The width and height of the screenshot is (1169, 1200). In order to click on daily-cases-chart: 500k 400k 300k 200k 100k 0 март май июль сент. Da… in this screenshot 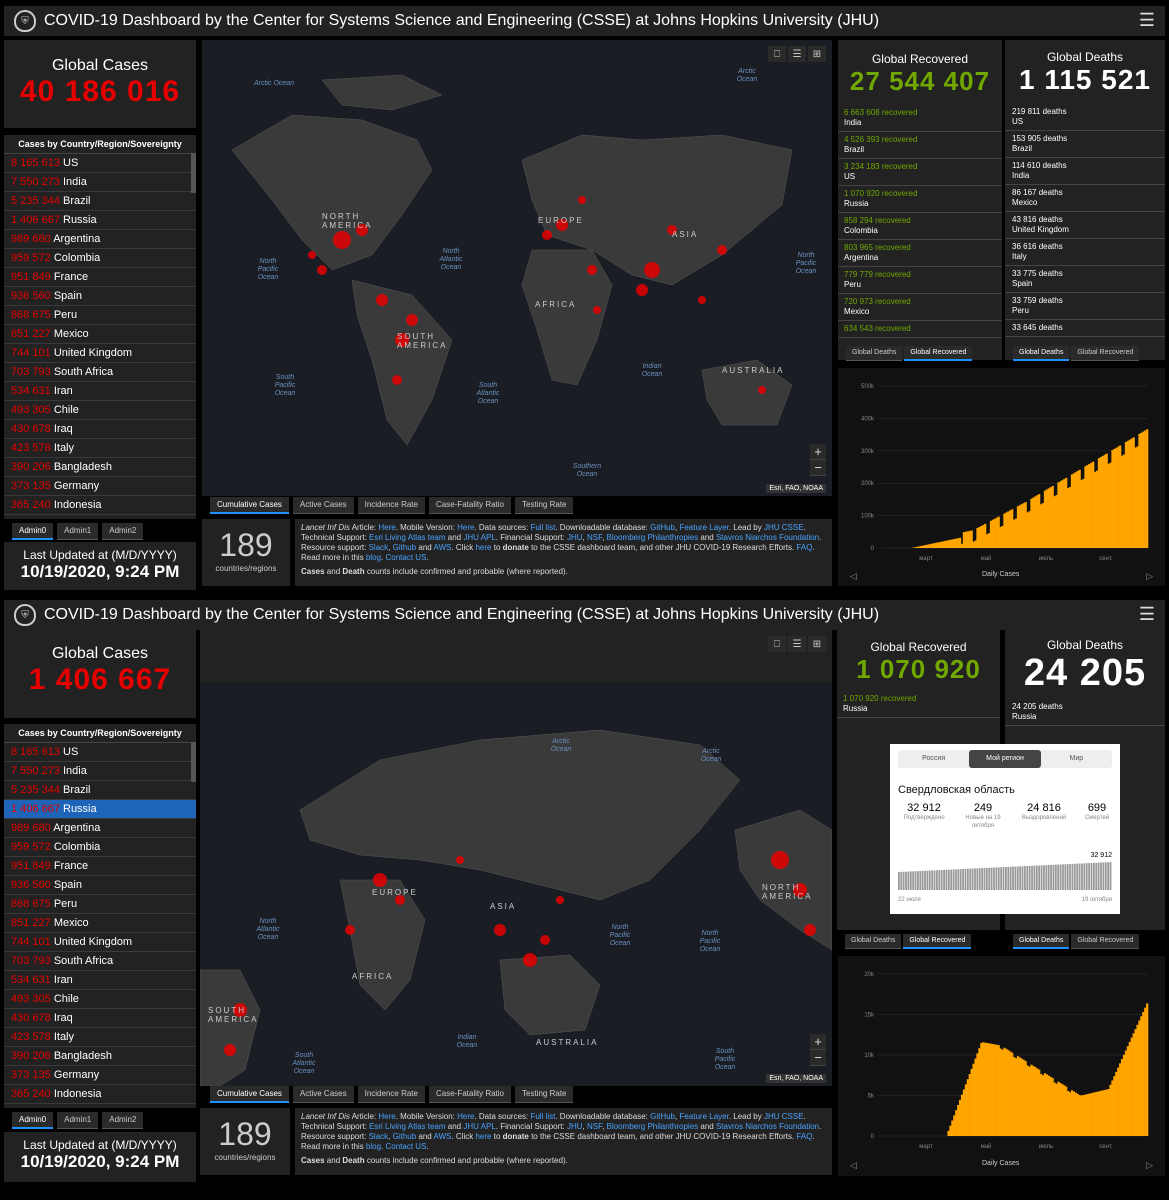, I will do `click(1001, 477)`.